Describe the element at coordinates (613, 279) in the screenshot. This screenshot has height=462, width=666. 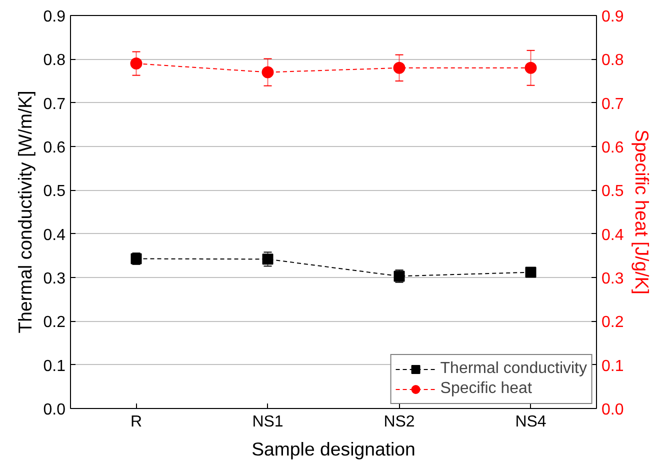
I see `y2-tick-label: 0.3` at that location.